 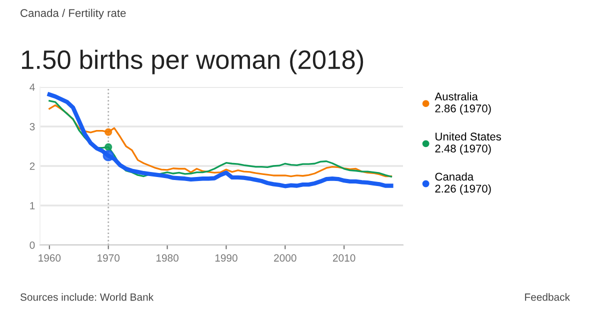 What do you see at coordinates (226, 258) in the screenshot?
I see `x-tick-label: 1990` at bounding box center [226, 258].